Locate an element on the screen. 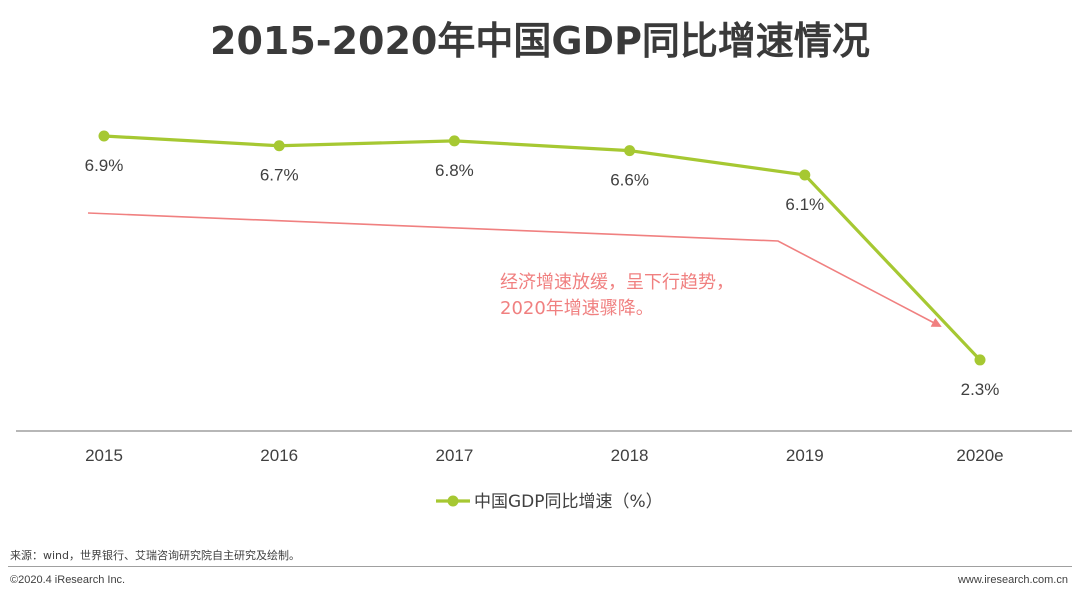 Image resolution: width=1080 pixels, height=601 pixels. data-label-2015: 6.9% is located at coordinates (104, 165).